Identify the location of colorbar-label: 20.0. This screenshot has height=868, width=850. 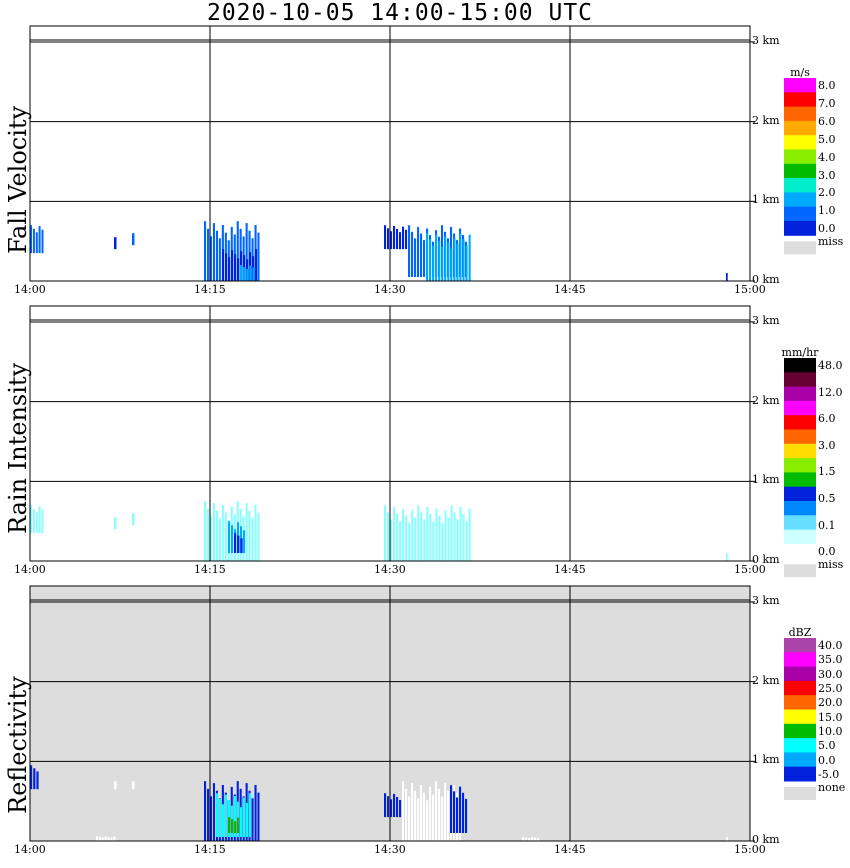
(830, 703).